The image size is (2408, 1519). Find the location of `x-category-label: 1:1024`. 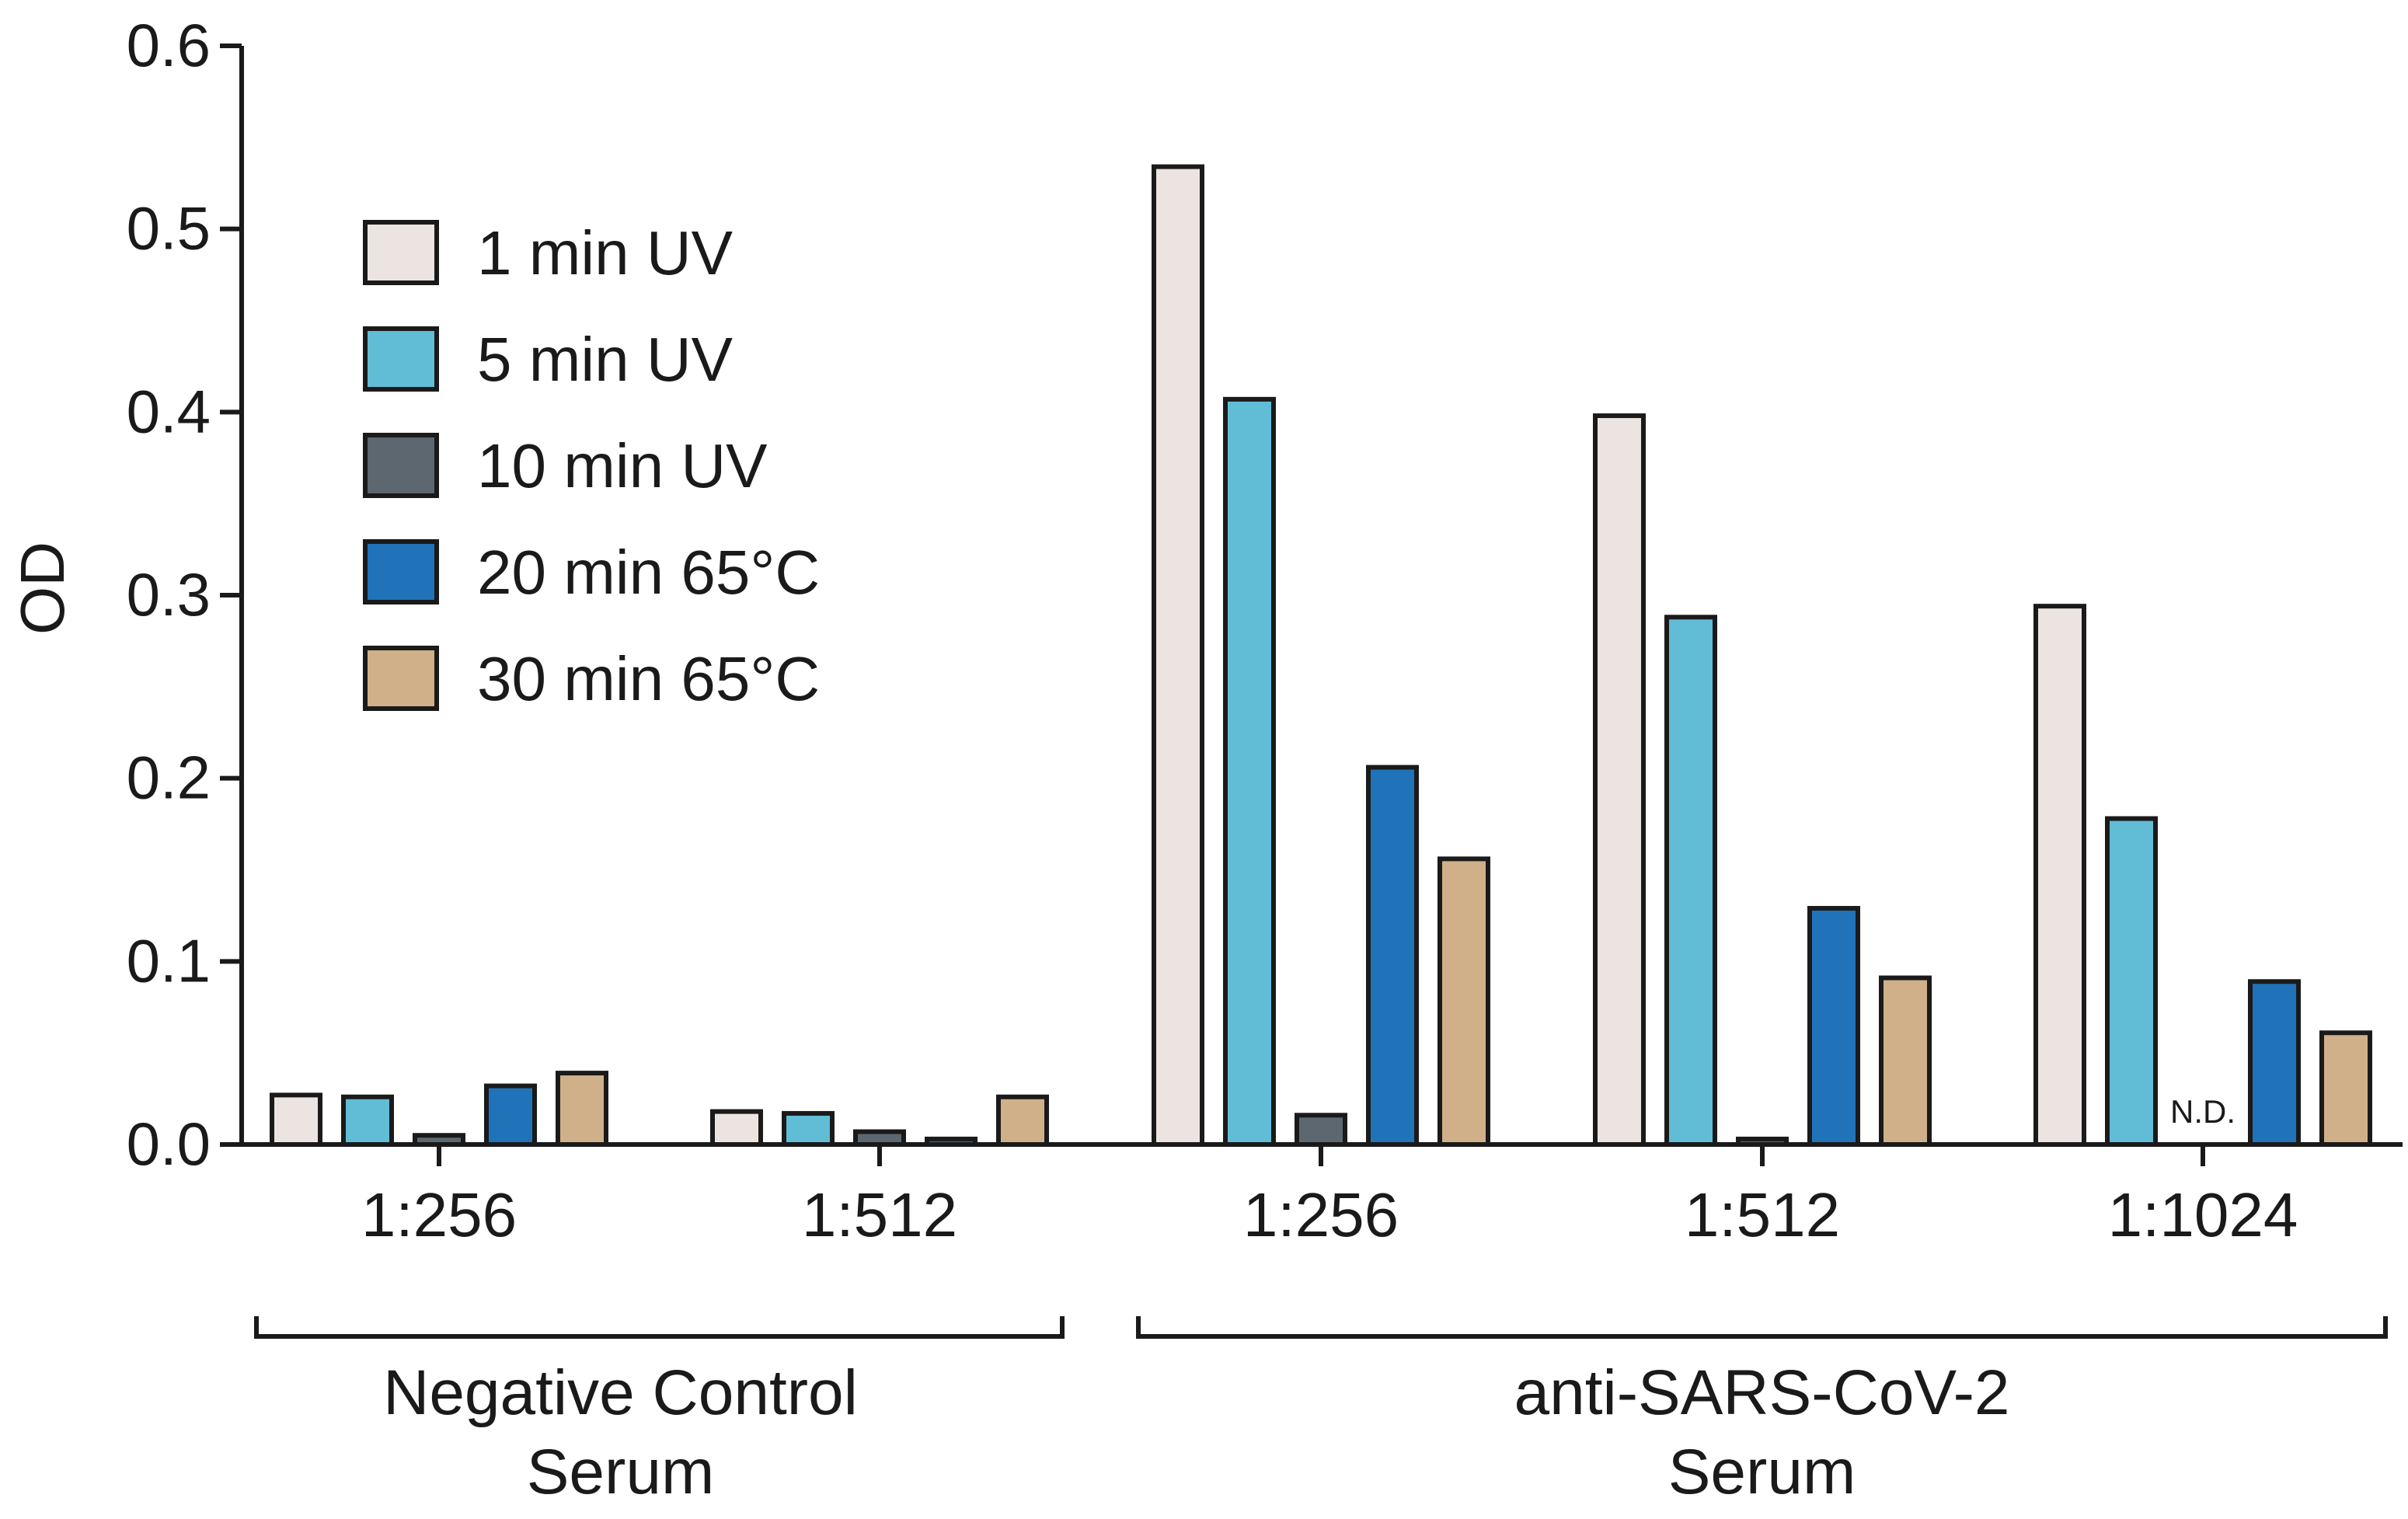

x-category-label: 1:1024 is located at coordinates (2203, 1214).